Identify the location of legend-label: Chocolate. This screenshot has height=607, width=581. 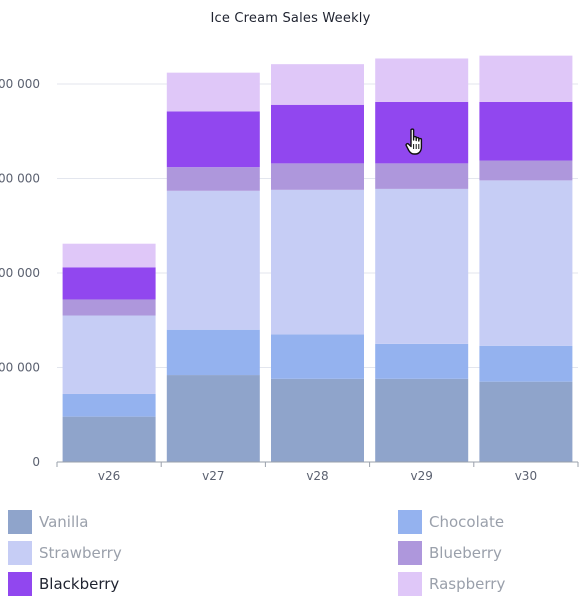
(467, 522).